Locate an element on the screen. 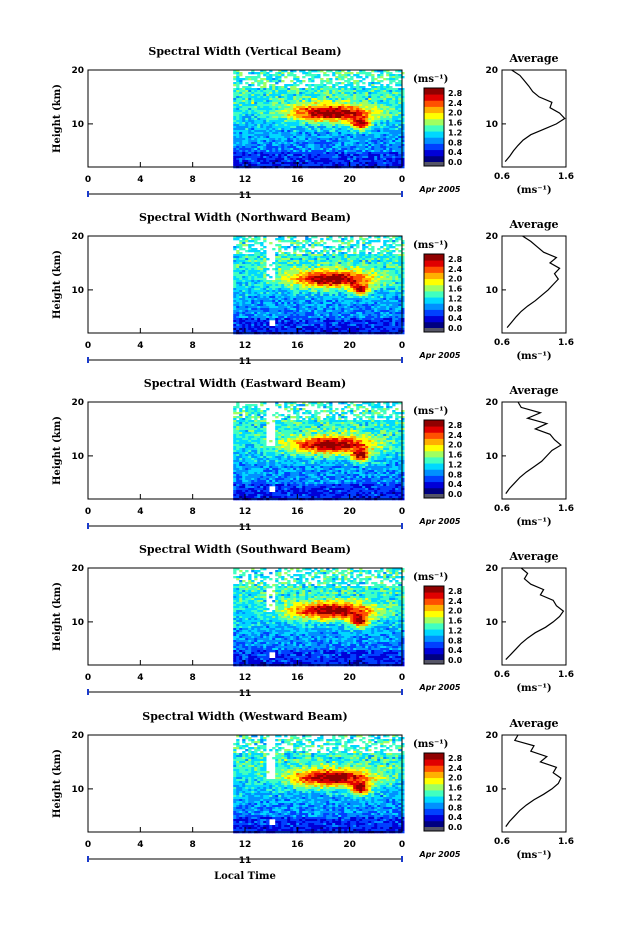 This screenshot has height=929, width=620. colorbar-tick-label: 1.2 is located at coordinates (455, 132).